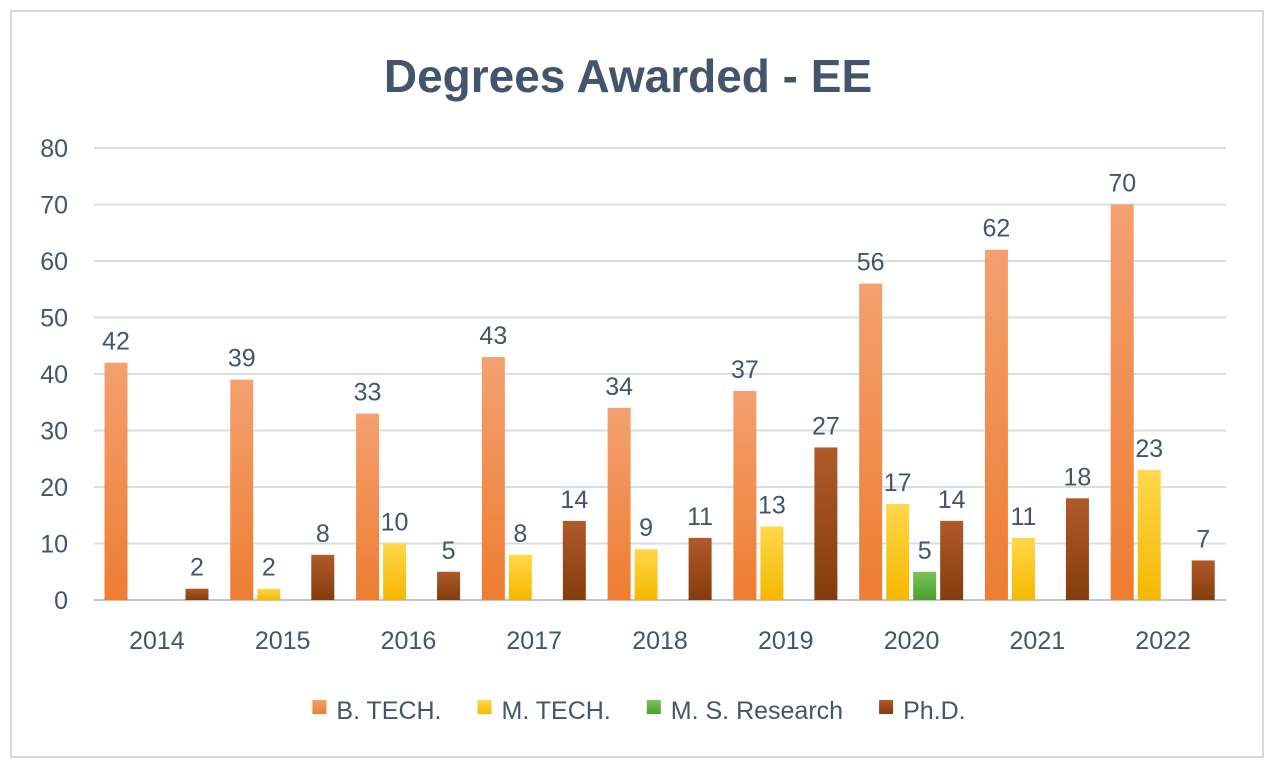 The height and width of the screenshot is (773, 1280). Describe the element at coordinates (912, 641) in the screenshot. I see `x-tick-label: 2020` at that location.